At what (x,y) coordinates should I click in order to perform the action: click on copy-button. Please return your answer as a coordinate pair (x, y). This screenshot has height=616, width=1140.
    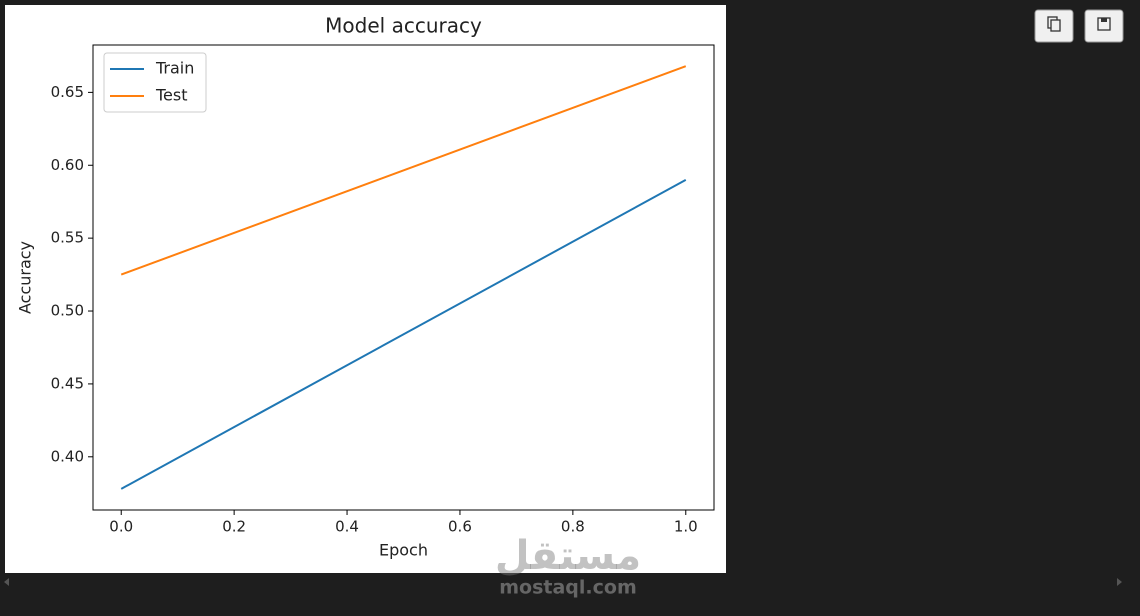
    Looking at the image, I should click on (1054, 26).